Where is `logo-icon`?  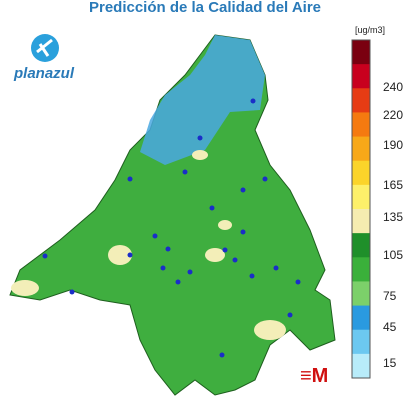
logo-icon is located at coordinates (45, 48).